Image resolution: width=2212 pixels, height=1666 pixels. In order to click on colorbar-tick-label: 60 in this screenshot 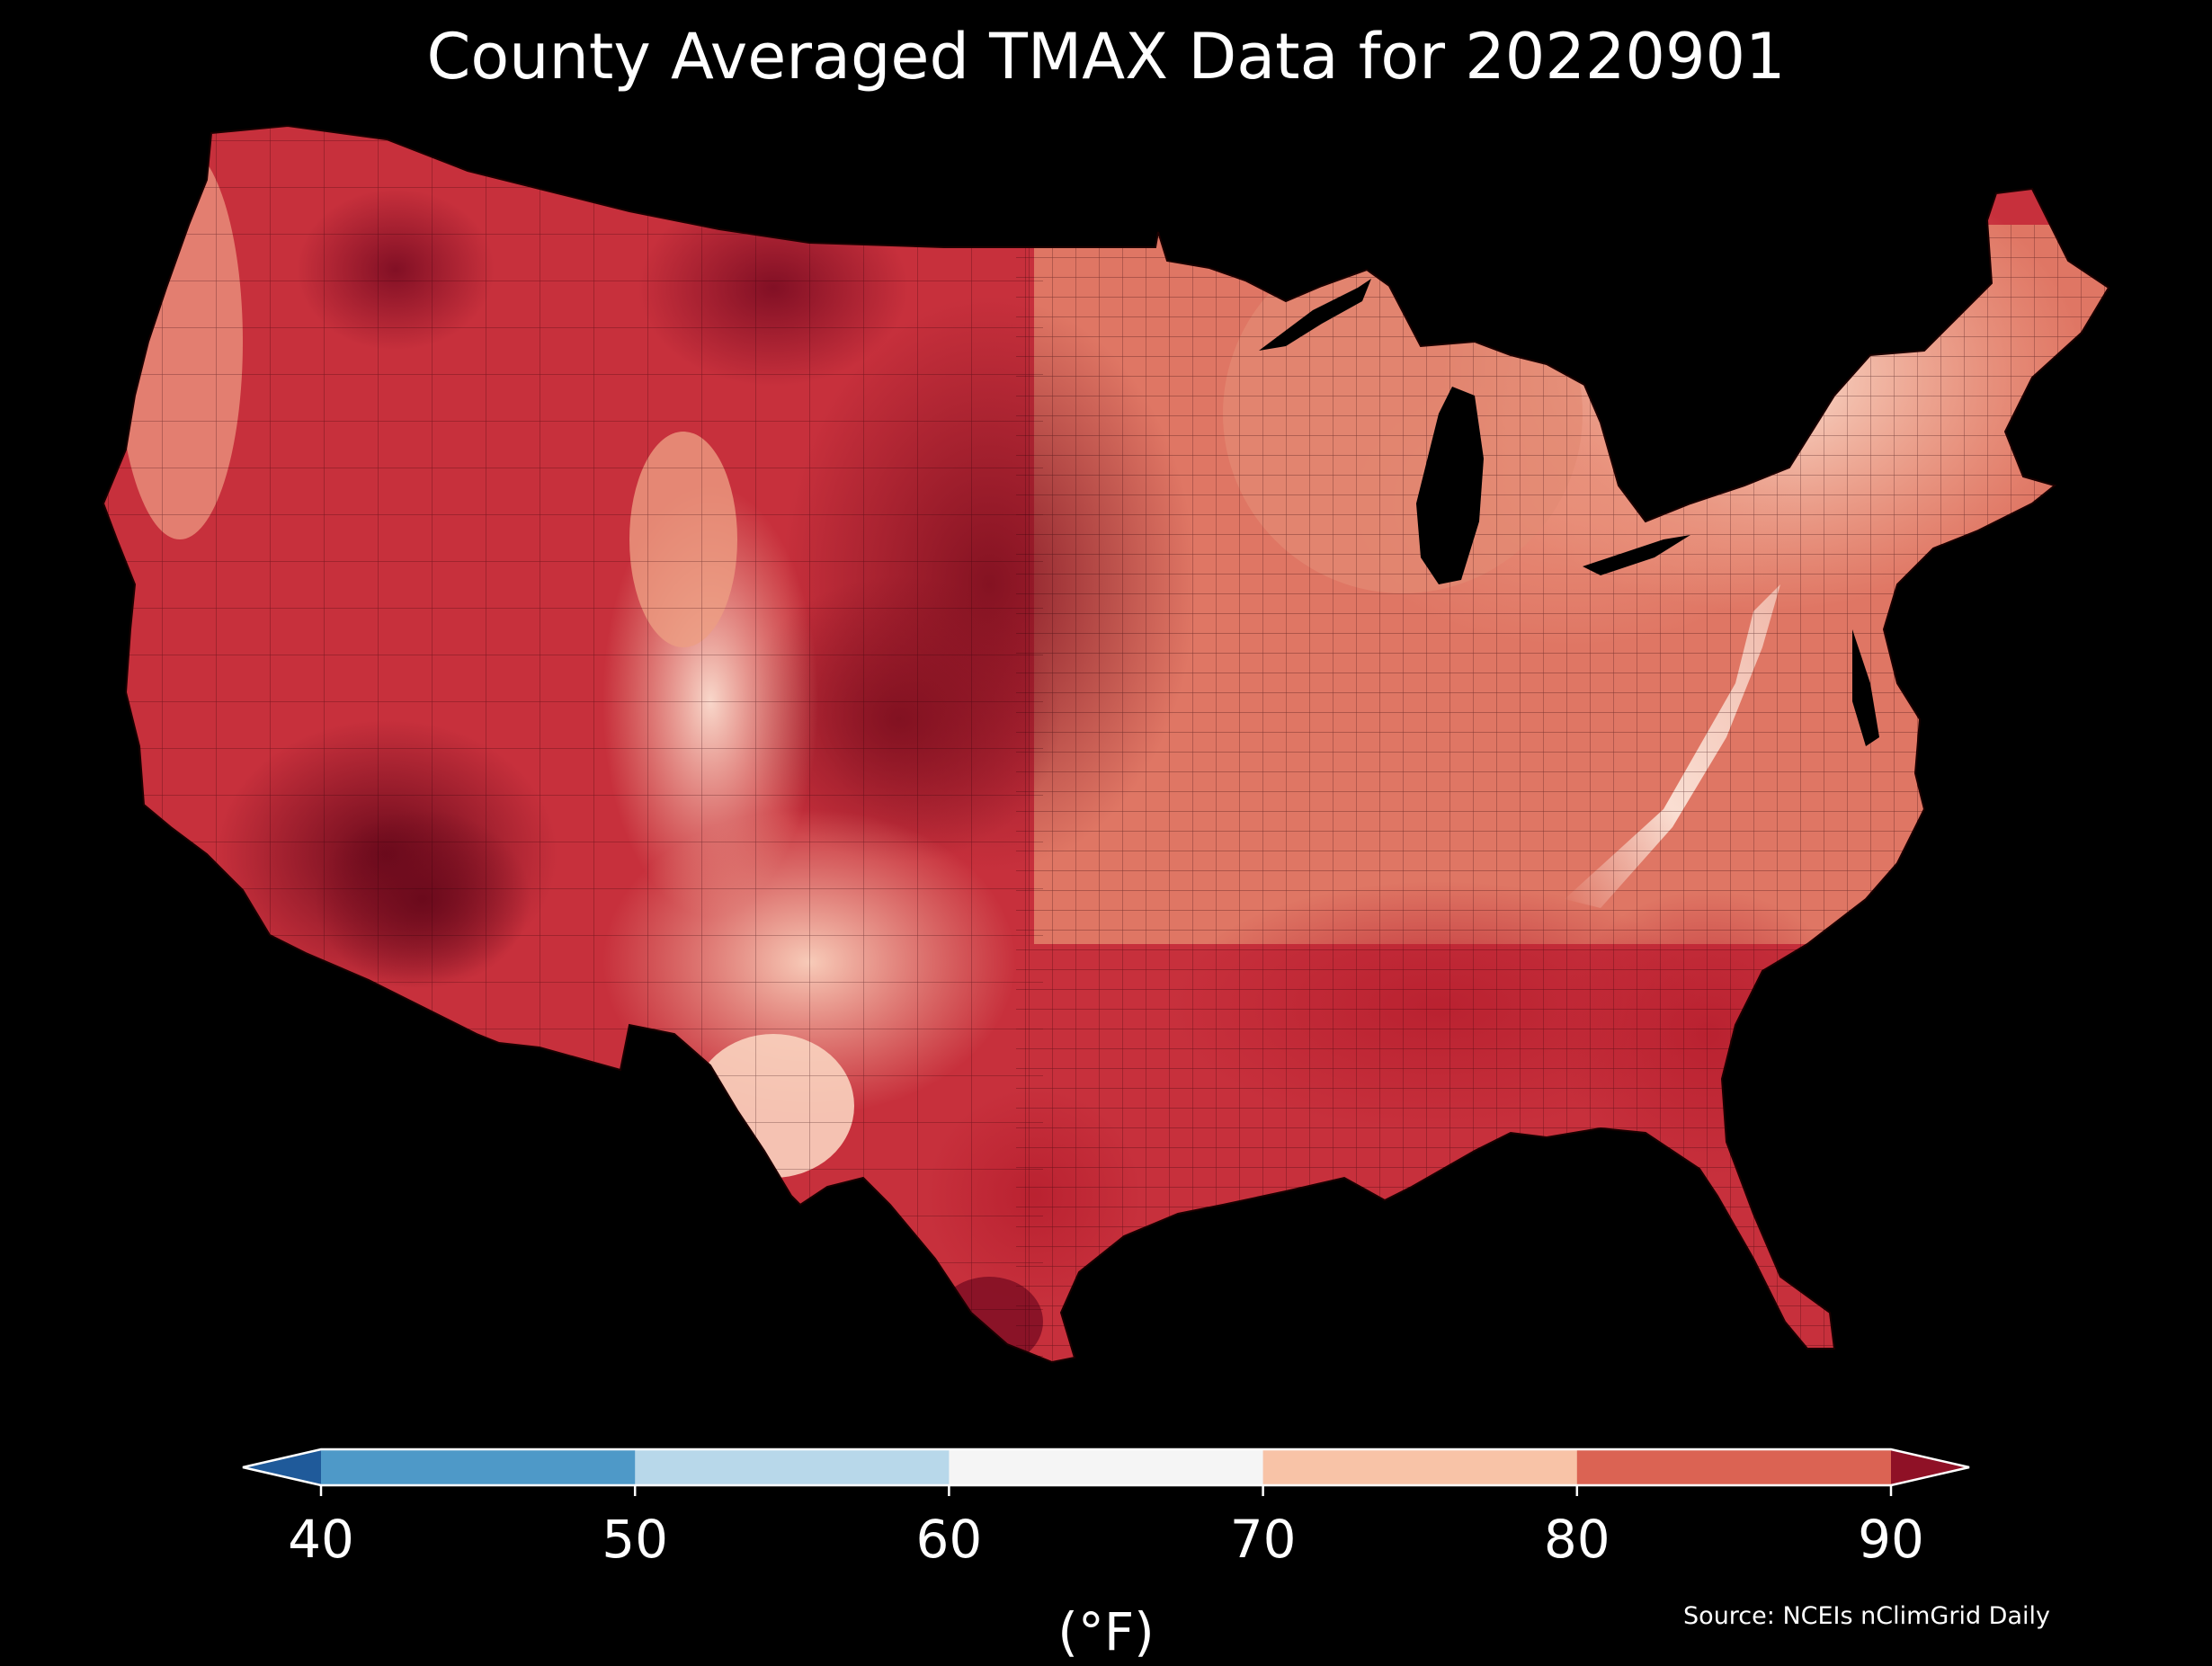, I will do `click(949, 1540)`.